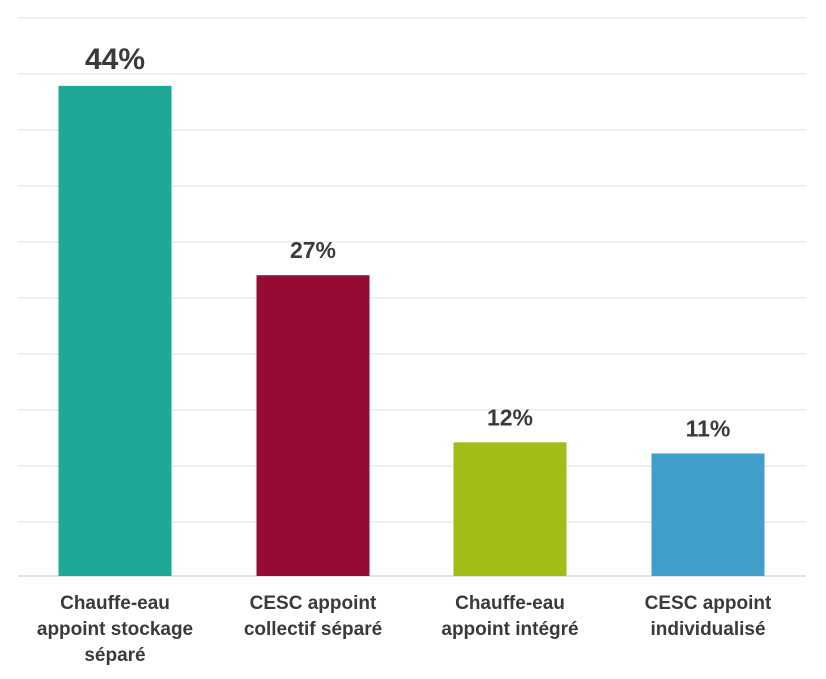 Image resolution: width=826 pixels, height=679 pixels. Describe the element at coordinates (313, 250) in the screenshot. I see `data-label: 27%` at that location.